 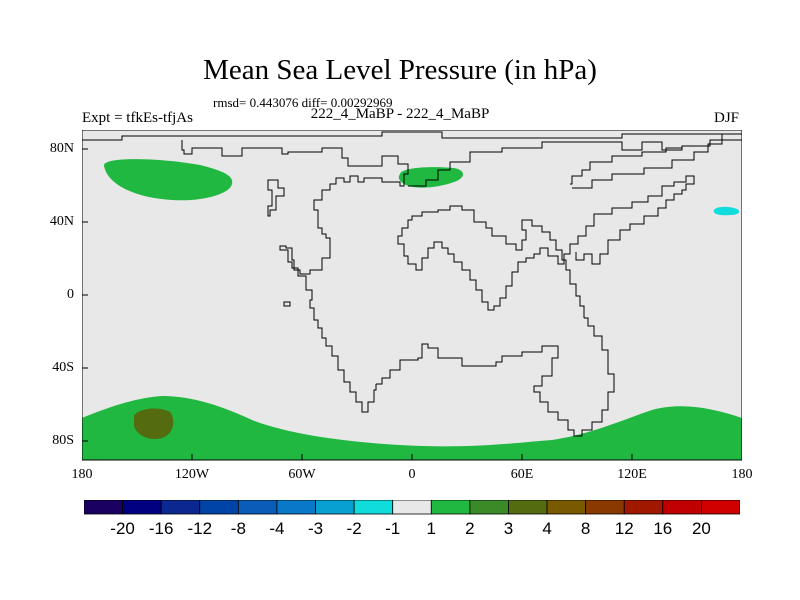 What do you see at coordinates (122, 528) in the screenshot?
I see `colorbar-label: -20` at bounding box center [122, 528].